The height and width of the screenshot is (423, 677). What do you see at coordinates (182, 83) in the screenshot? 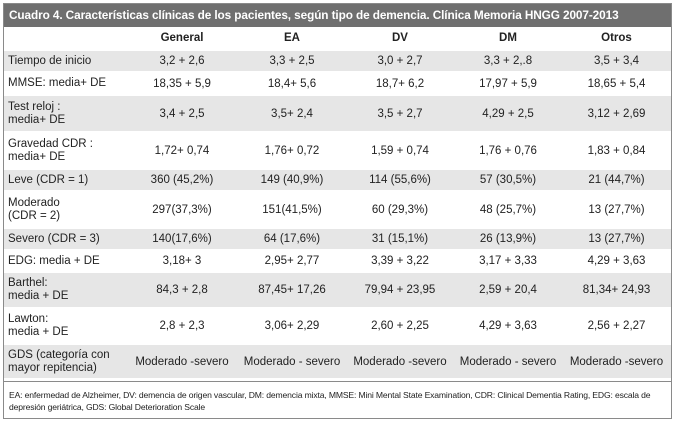
I see `table-cell: 18,35 + 5,9` at bounding box center [182, 83].